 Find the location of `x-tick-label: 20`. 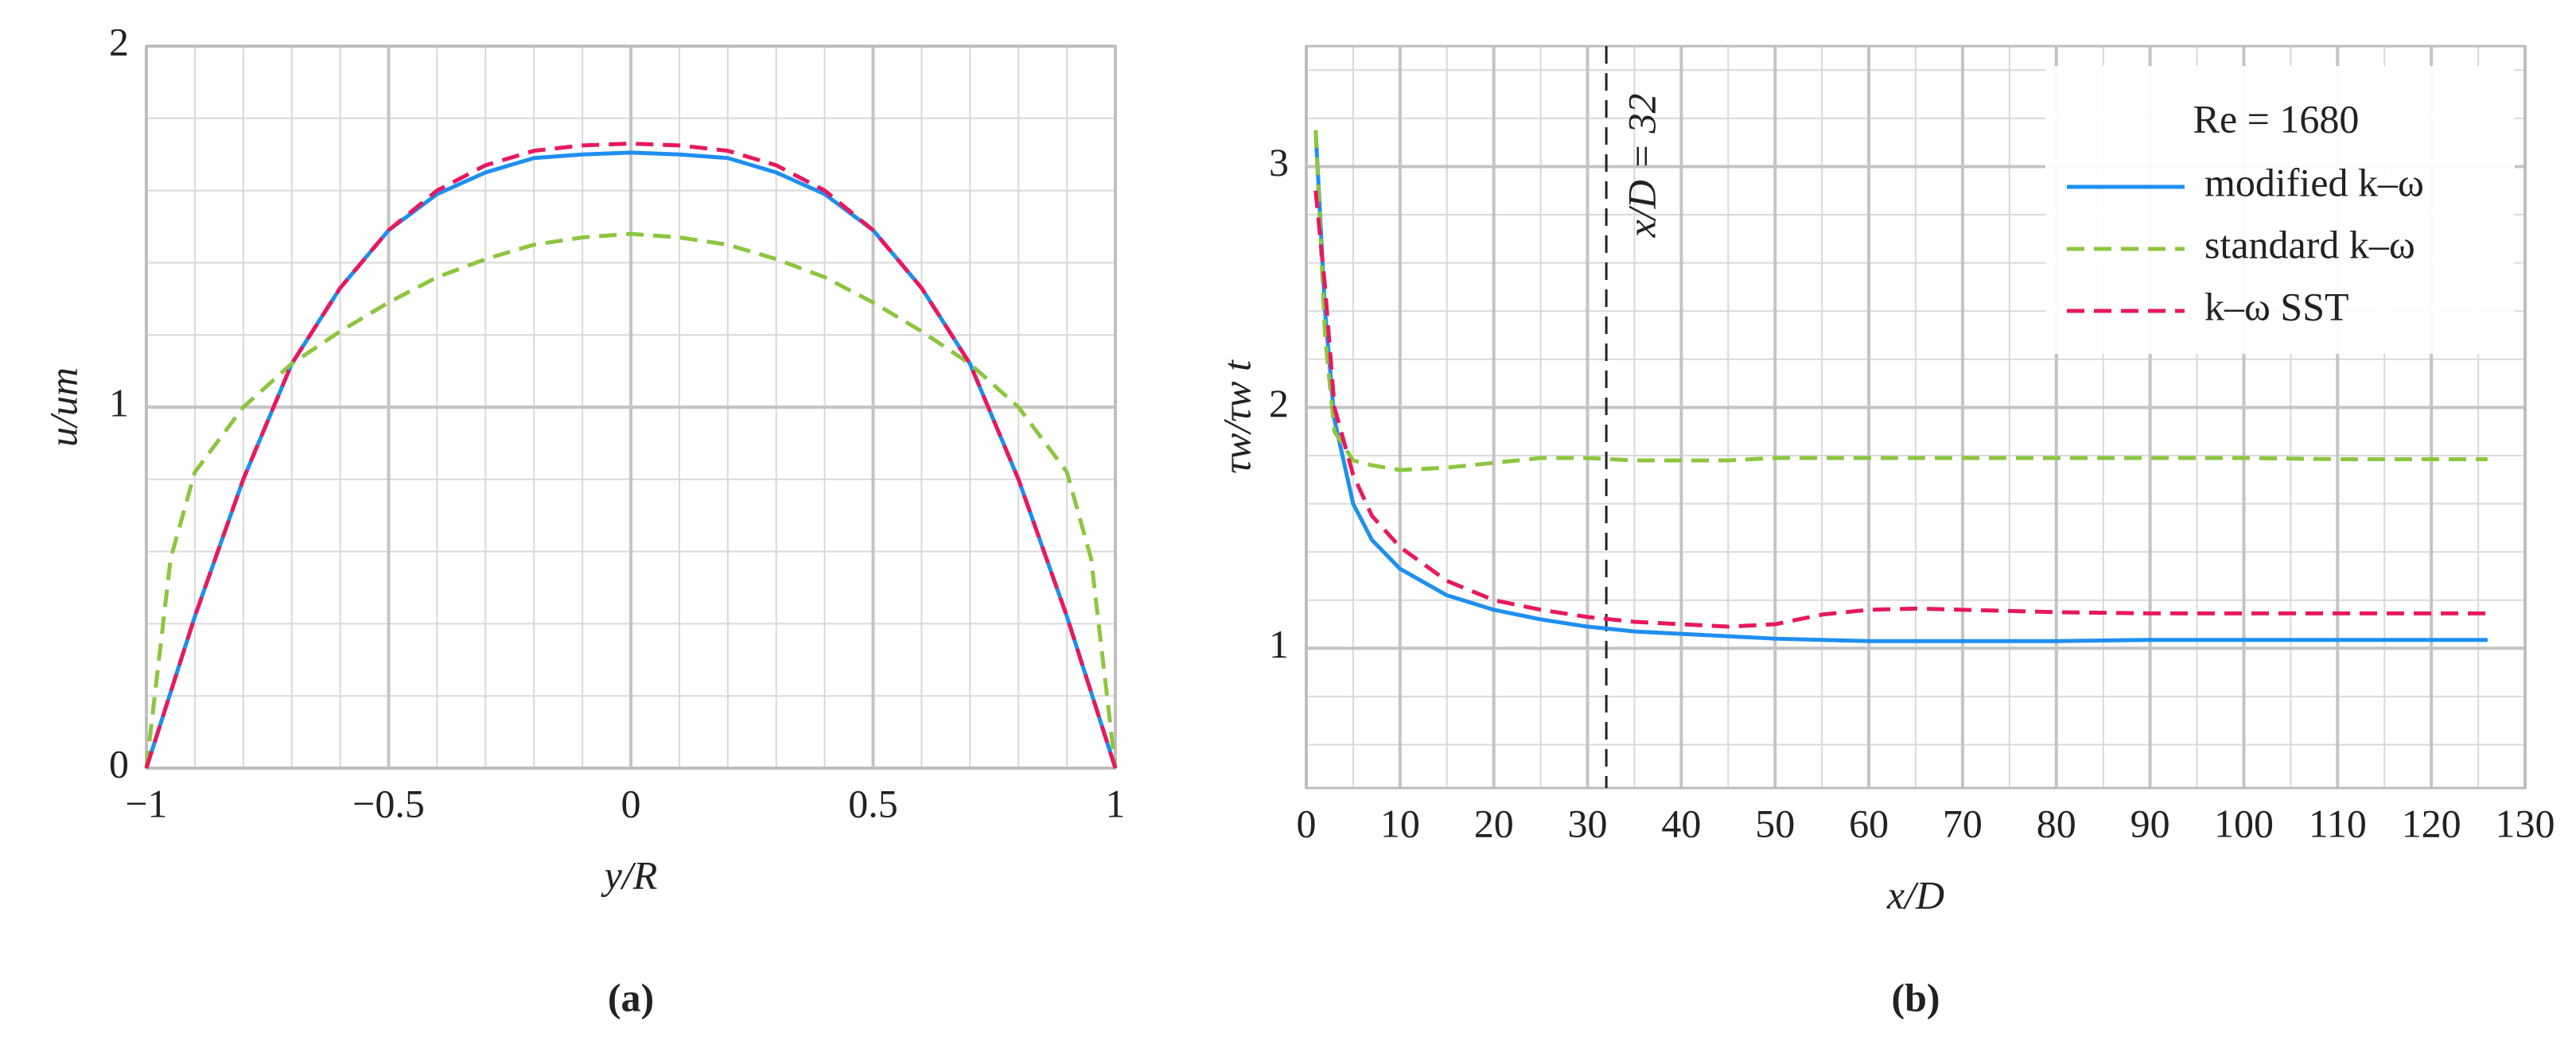

x-tick-label: 20 is located at coordinates (1494, 823).